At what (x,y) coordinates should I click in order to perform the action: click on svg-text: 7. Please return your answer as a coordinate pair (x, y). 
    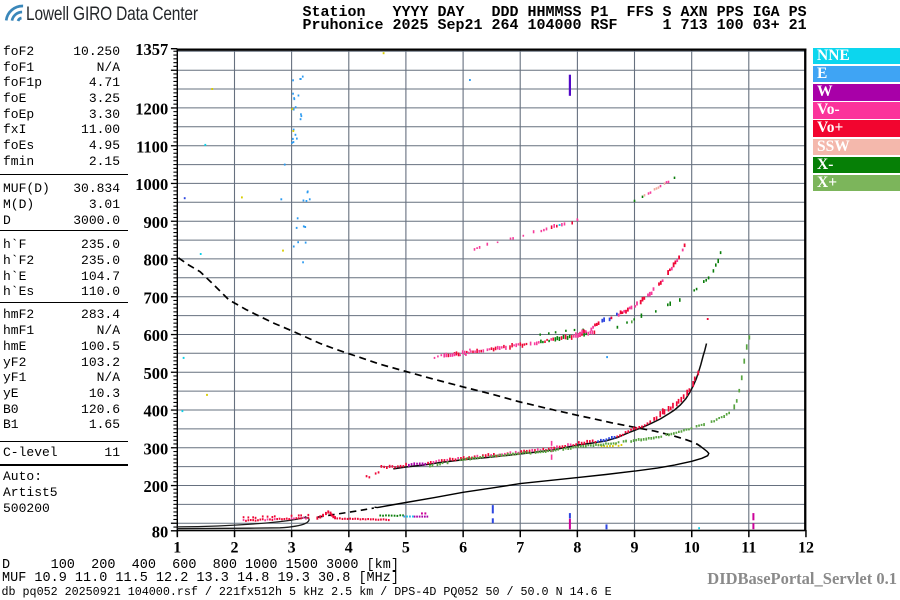
    Looking at the image, I should click on (520, 547).